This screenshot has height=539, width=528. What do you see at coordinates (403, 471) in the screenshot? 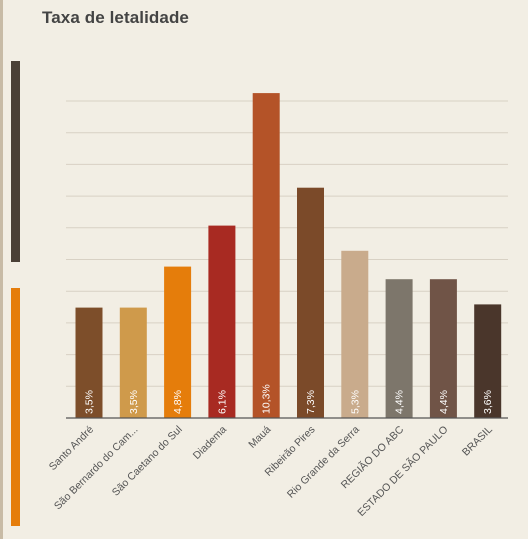
I see `category-tick-label: ESTADO DE SÃO PAULO` at bounding box center [403, 471].